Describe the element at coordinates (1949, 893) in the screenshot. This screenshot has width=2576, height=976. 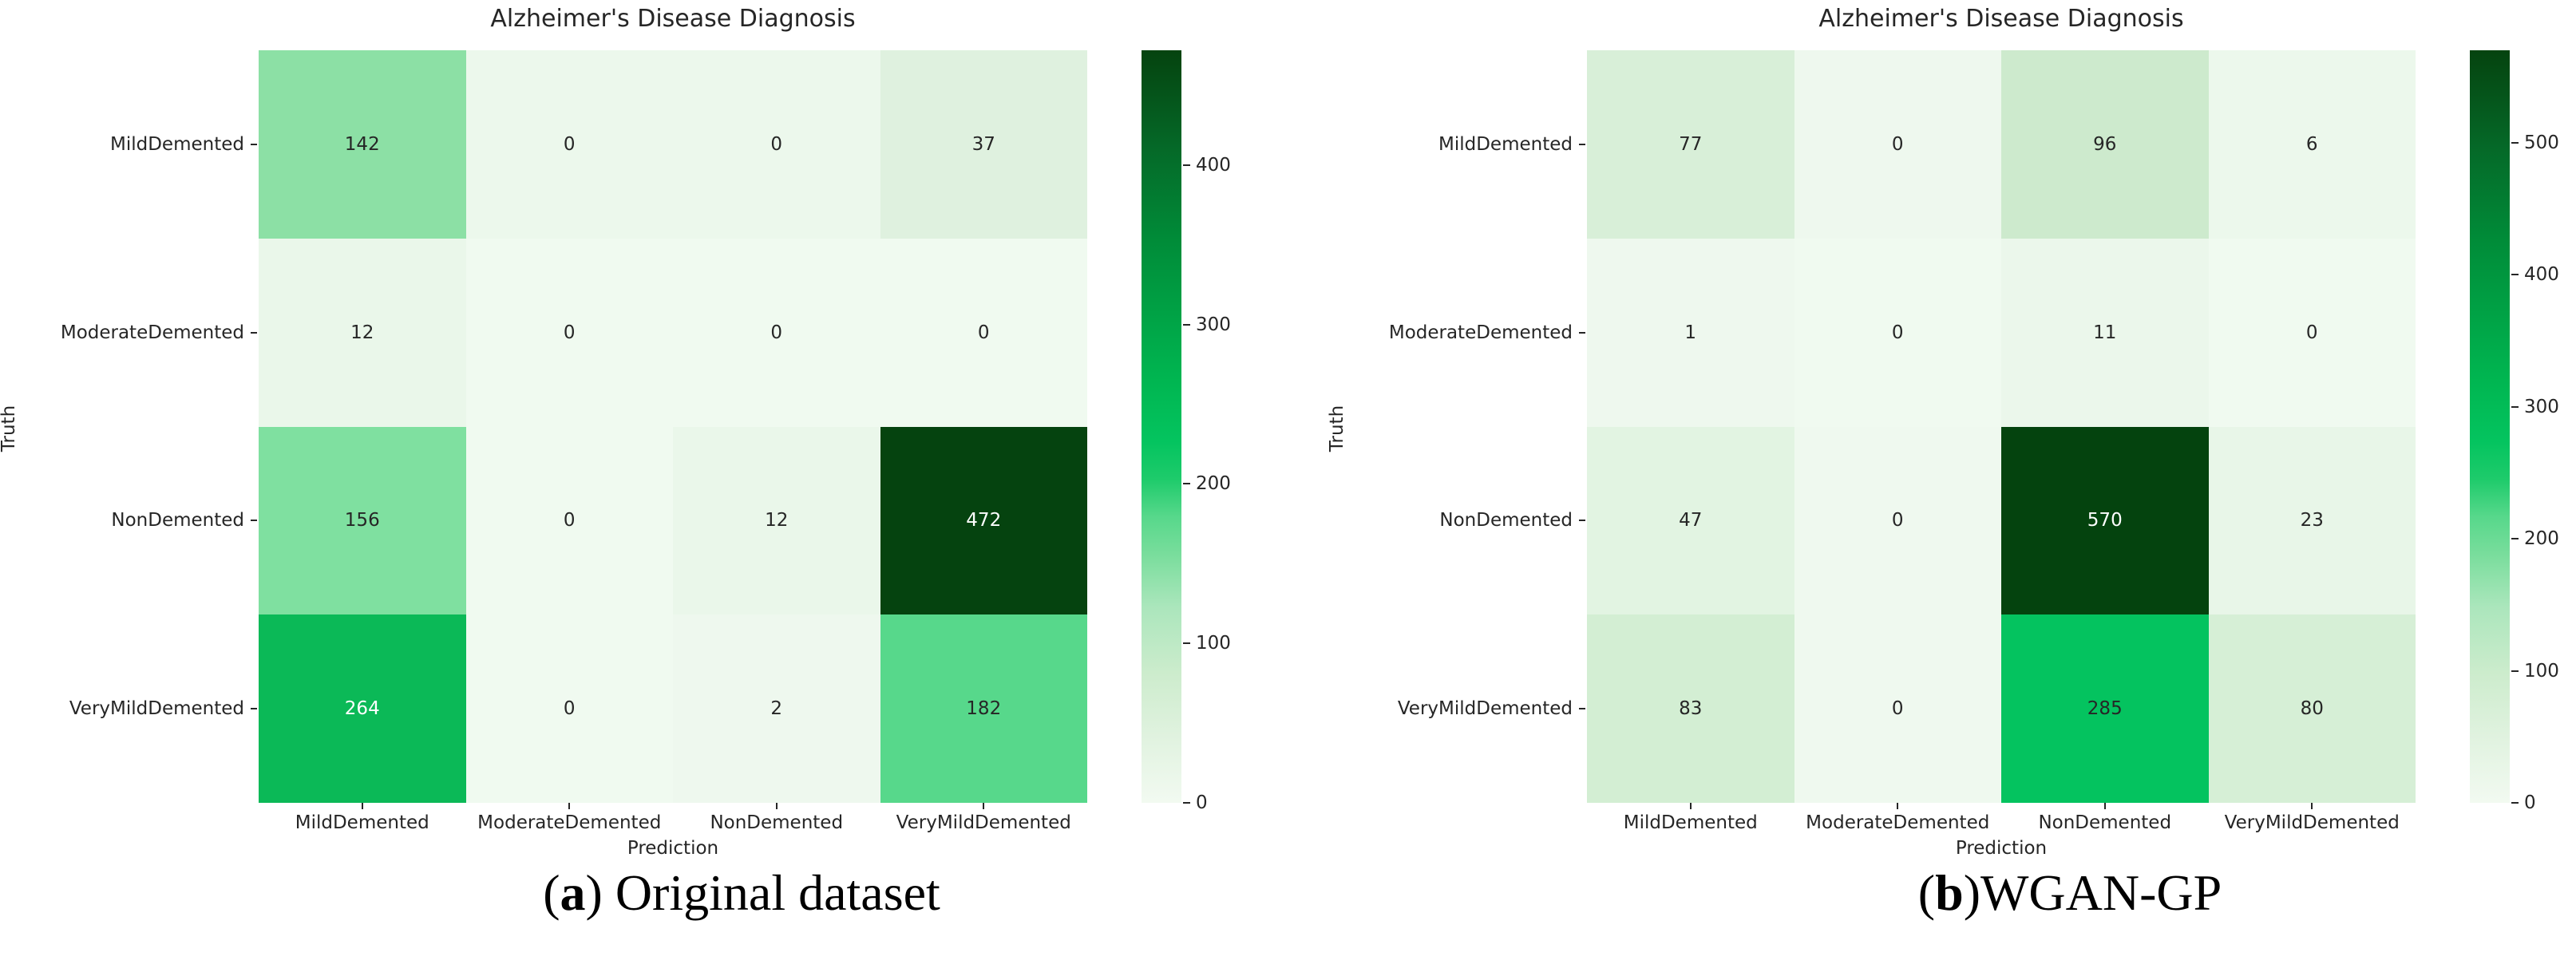
I see `caption-letter: b` at that location.